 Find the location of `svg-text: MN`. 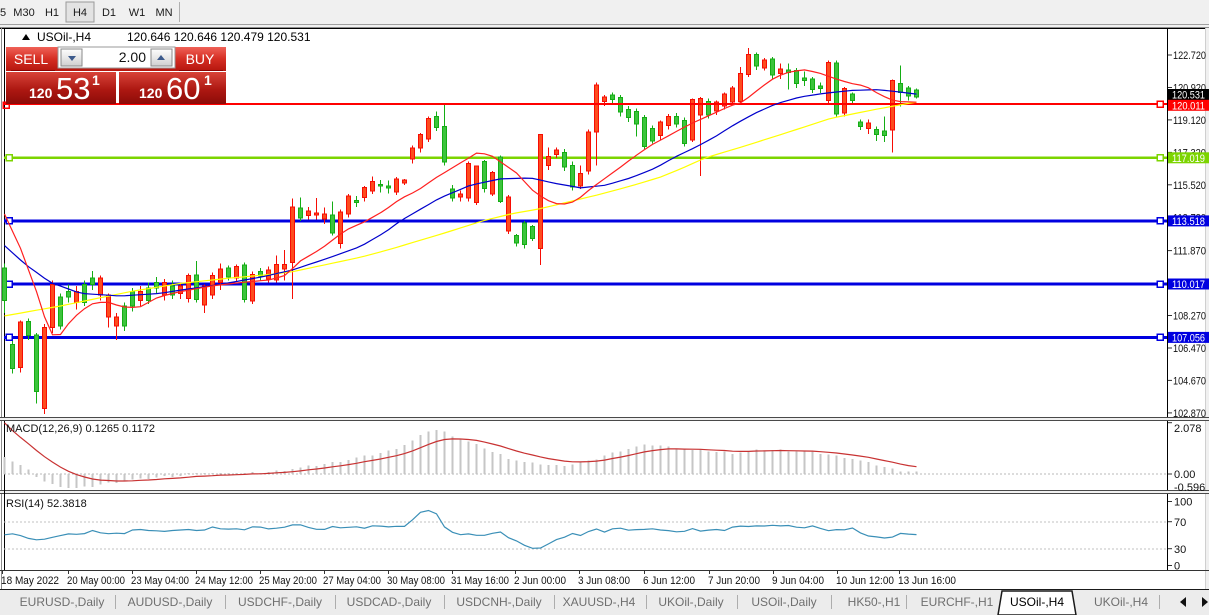

svg-text: MN is located at coordinates (163, 13).